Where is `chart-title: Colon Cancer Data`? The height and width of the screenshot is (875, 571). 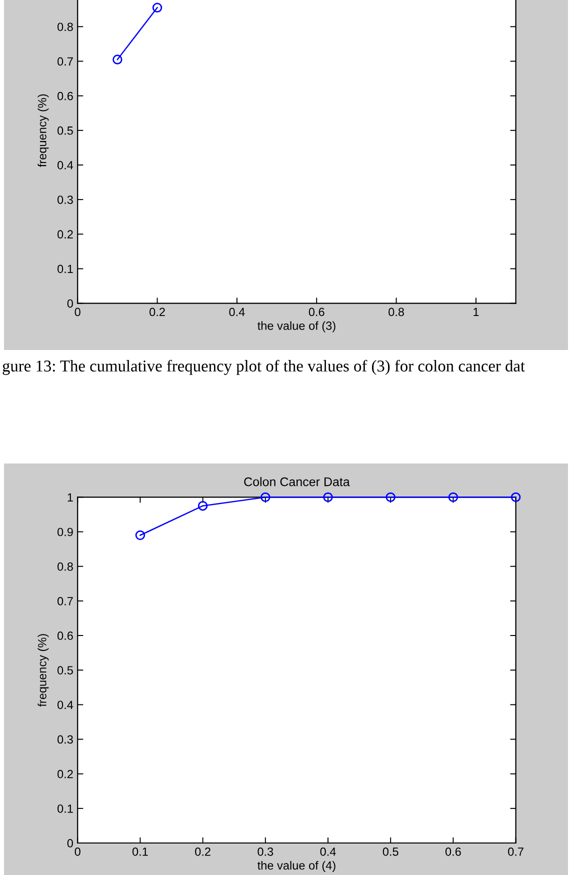 chart-title: Colon Cancer Data is located at coordinates (297, 481).